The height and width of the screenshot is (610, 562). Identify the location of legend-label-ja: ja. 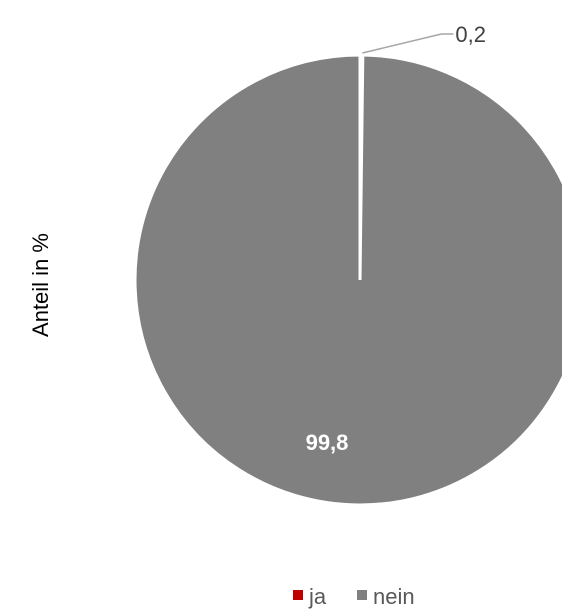
(317, 596).